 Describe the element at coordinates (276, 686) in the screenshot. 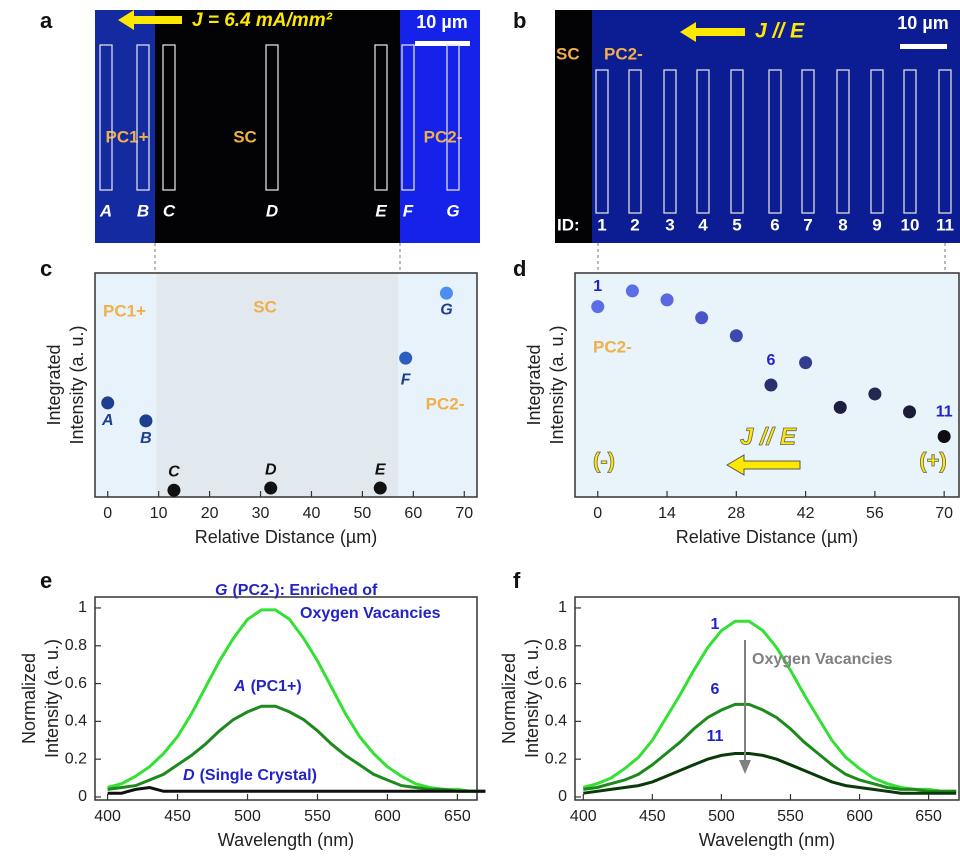

I see `annotation-text: (PC1+)` at that location.